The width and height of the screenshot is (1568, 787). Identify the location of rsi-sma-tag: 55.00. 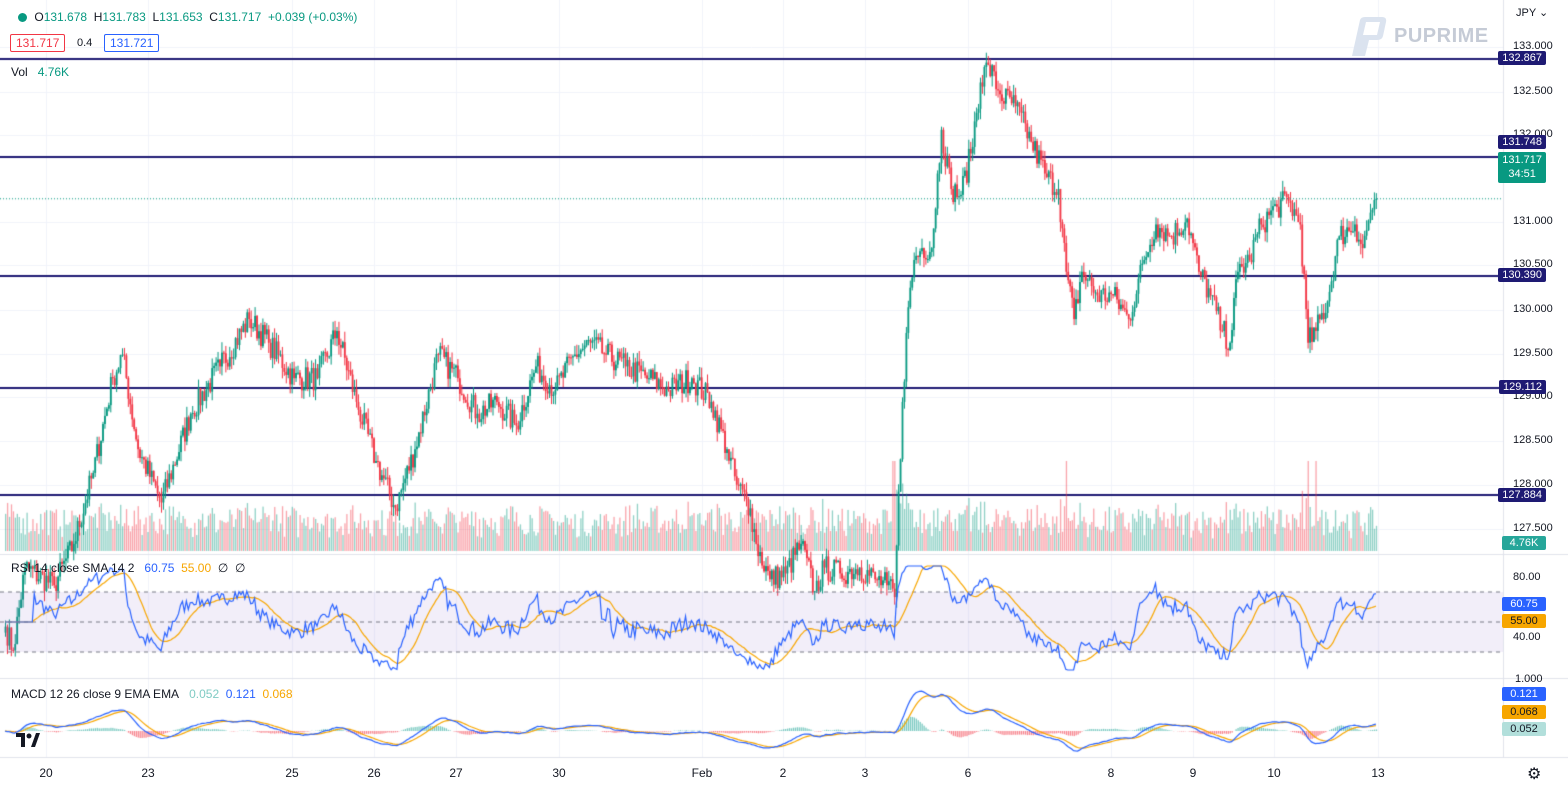
(1524, 621).